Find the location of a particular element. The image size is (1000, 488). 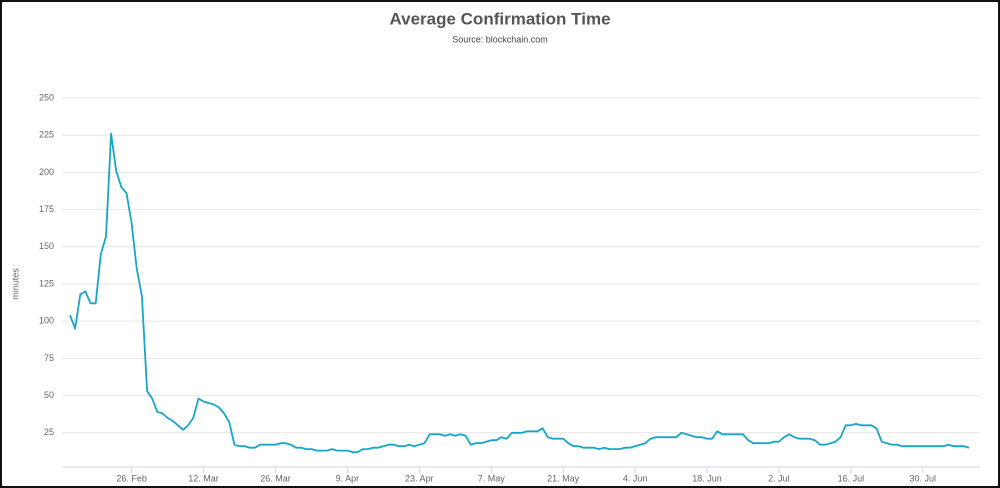

x-tick-label: 7. May is located at coordinates (492, 478).